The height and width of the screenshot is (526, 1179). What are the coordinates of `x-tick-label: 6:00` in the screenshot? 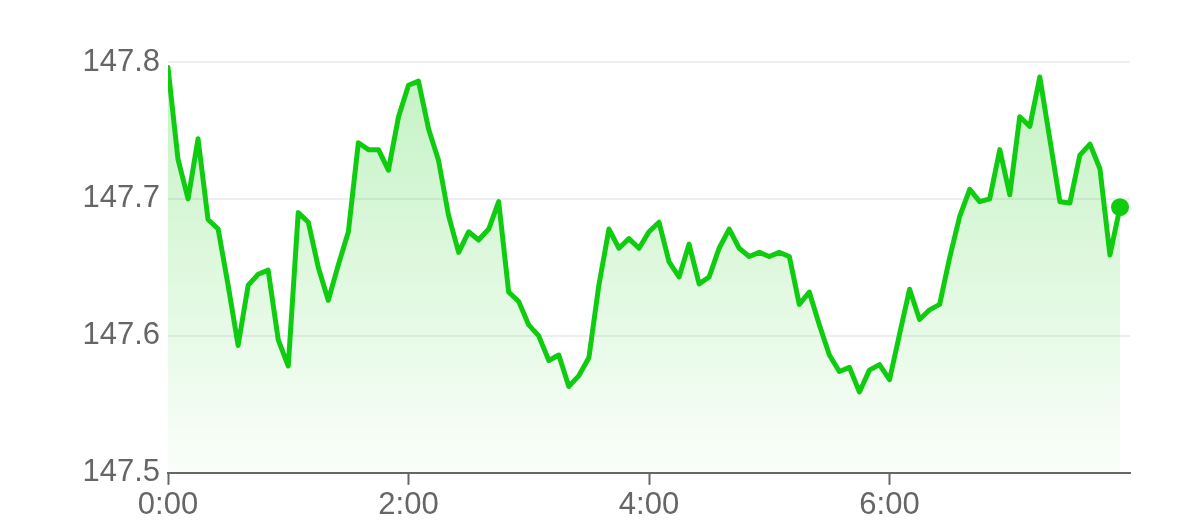 It's located at (889, 503).